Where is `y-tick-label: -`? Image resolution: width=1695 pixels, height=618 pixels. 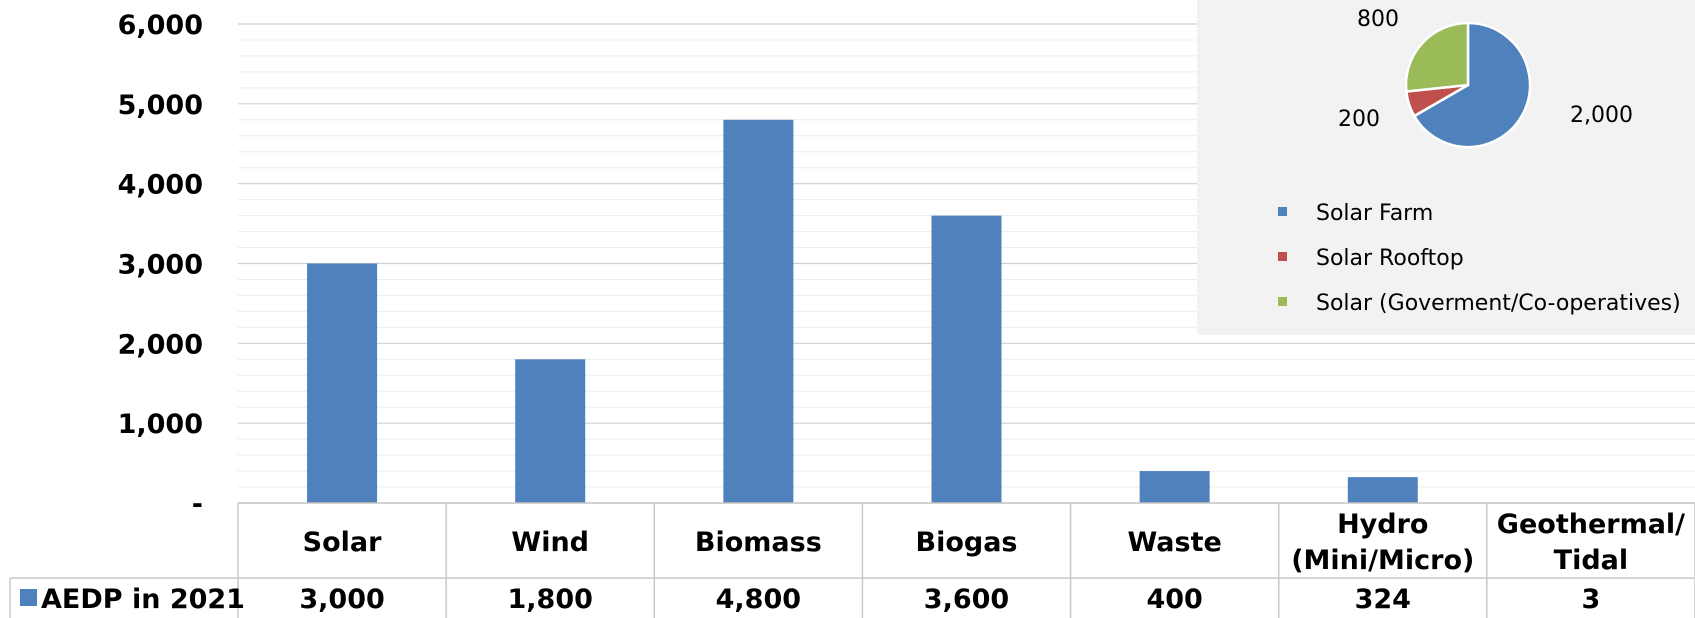 y-tick-label: - is located at coordinates (197, 504).